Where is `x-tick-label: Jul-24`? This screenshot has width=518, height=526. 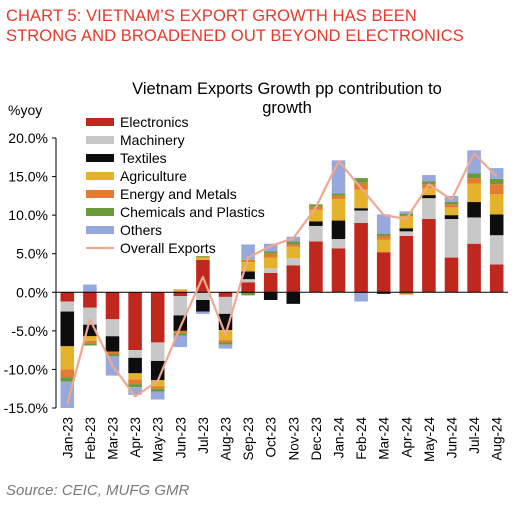
x-tick-label: Jul-24 is located at coordinates (474, 435).